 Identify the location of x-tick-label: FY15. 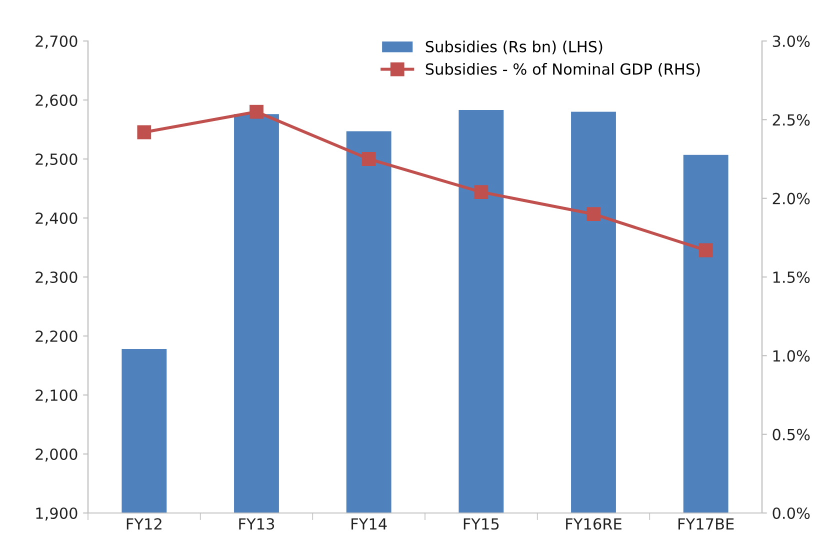
(481, 524).